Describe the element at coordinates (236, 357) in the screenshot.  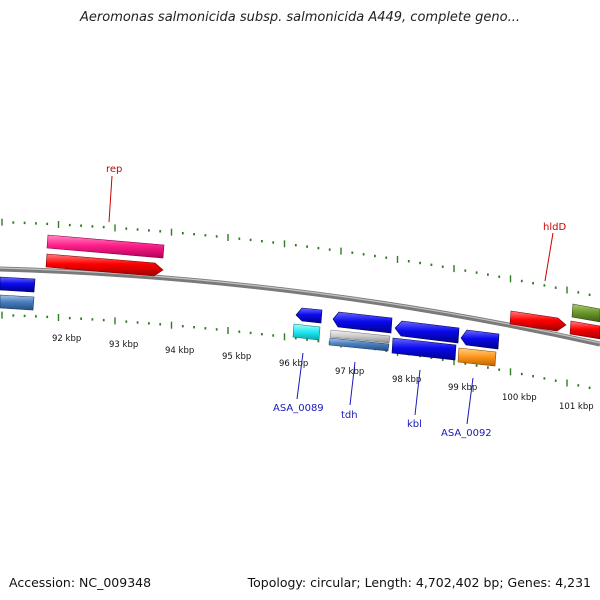
I see `scale-label-95kbp: 95 kbp` at that location.